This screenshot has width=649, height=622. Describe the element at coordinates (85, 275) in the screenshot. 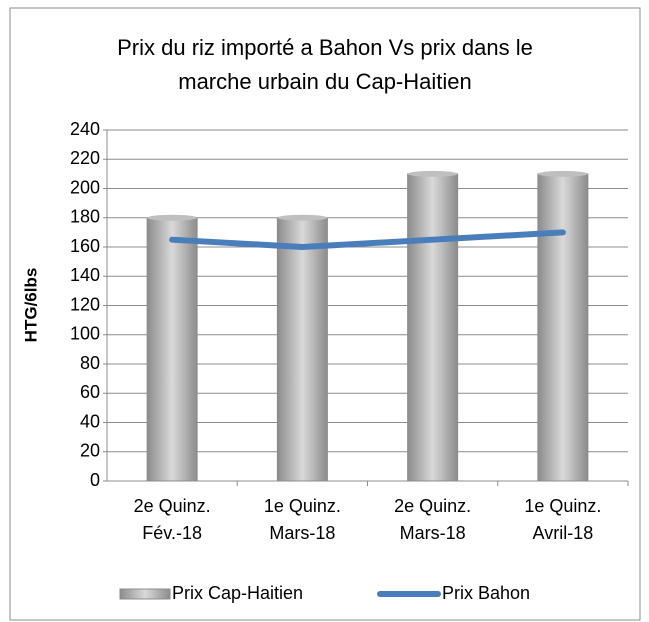

I see `y-tick-label: 140` at that location.